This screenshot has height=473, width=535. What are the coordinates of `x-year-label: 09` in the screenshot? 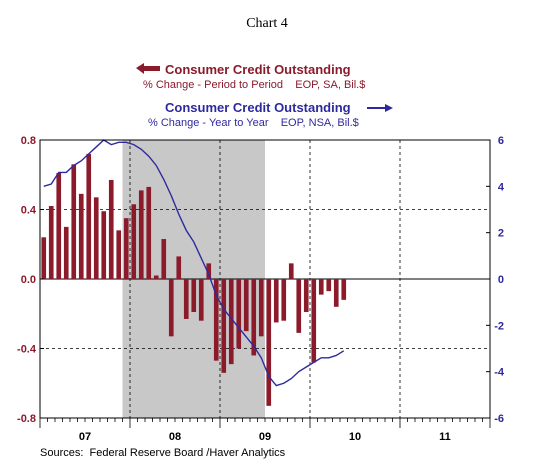 It's located at (265, 437).